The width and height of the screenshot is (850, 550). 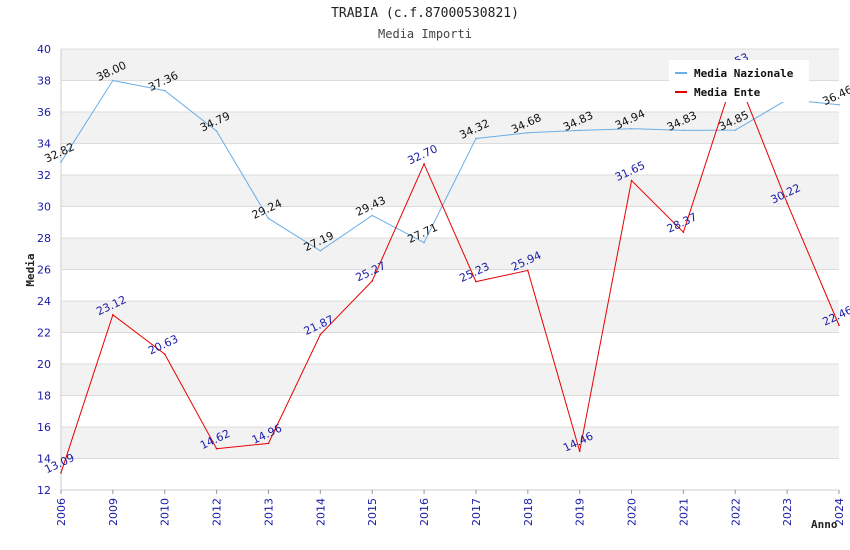 What do you see at coordinates (632, 512) in the screenshot?
I see `x-tick-label: 2020` at bounding box center [632, 512].